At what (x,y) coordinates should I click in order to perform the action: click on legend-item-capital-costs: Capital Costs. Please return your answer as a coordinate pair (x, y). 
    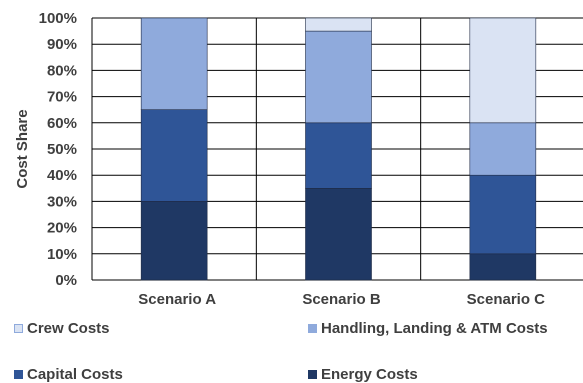
    Looking at the image, I should click on (68, 374).